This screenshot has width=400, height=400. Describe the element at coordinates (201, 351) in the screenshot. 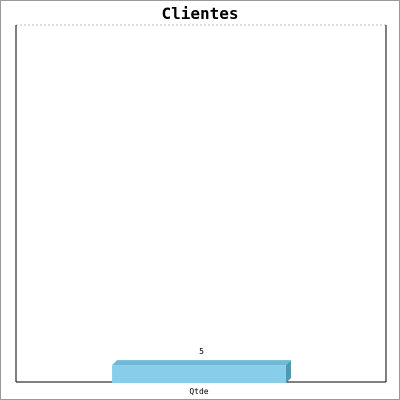

I see `data-label-0: 5` at that location.